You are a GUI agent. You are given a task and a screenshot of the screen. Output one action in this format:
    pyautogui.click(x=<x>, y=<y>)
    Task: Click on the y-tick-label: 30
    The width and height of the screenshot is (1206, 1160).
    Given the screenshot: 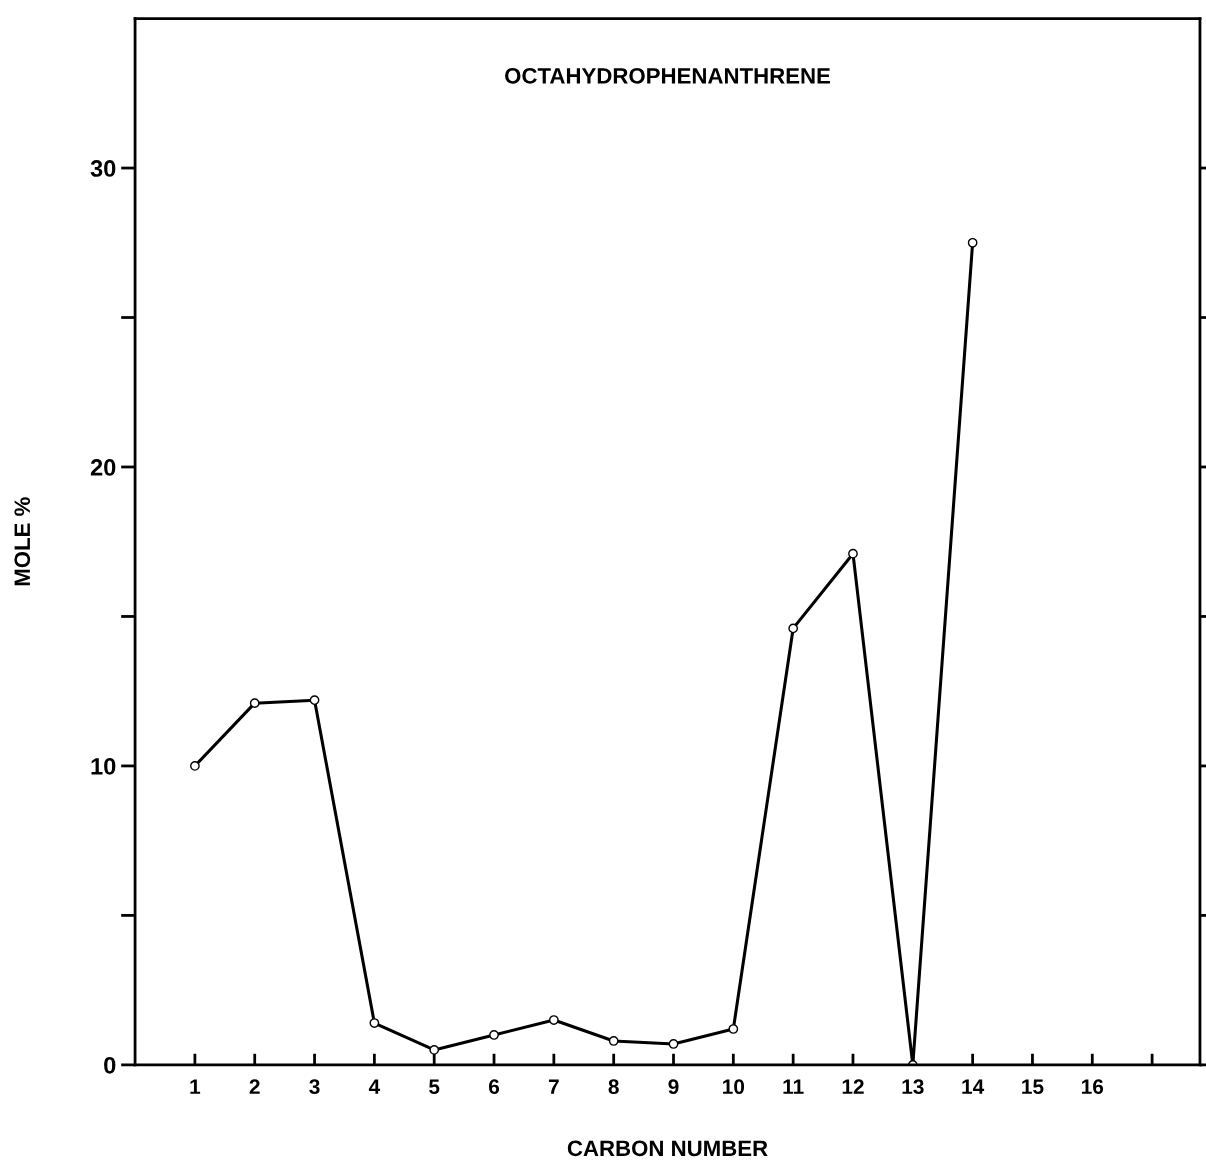 What is the action you would take?
    pyautogui.click(x=103, y=168)
    